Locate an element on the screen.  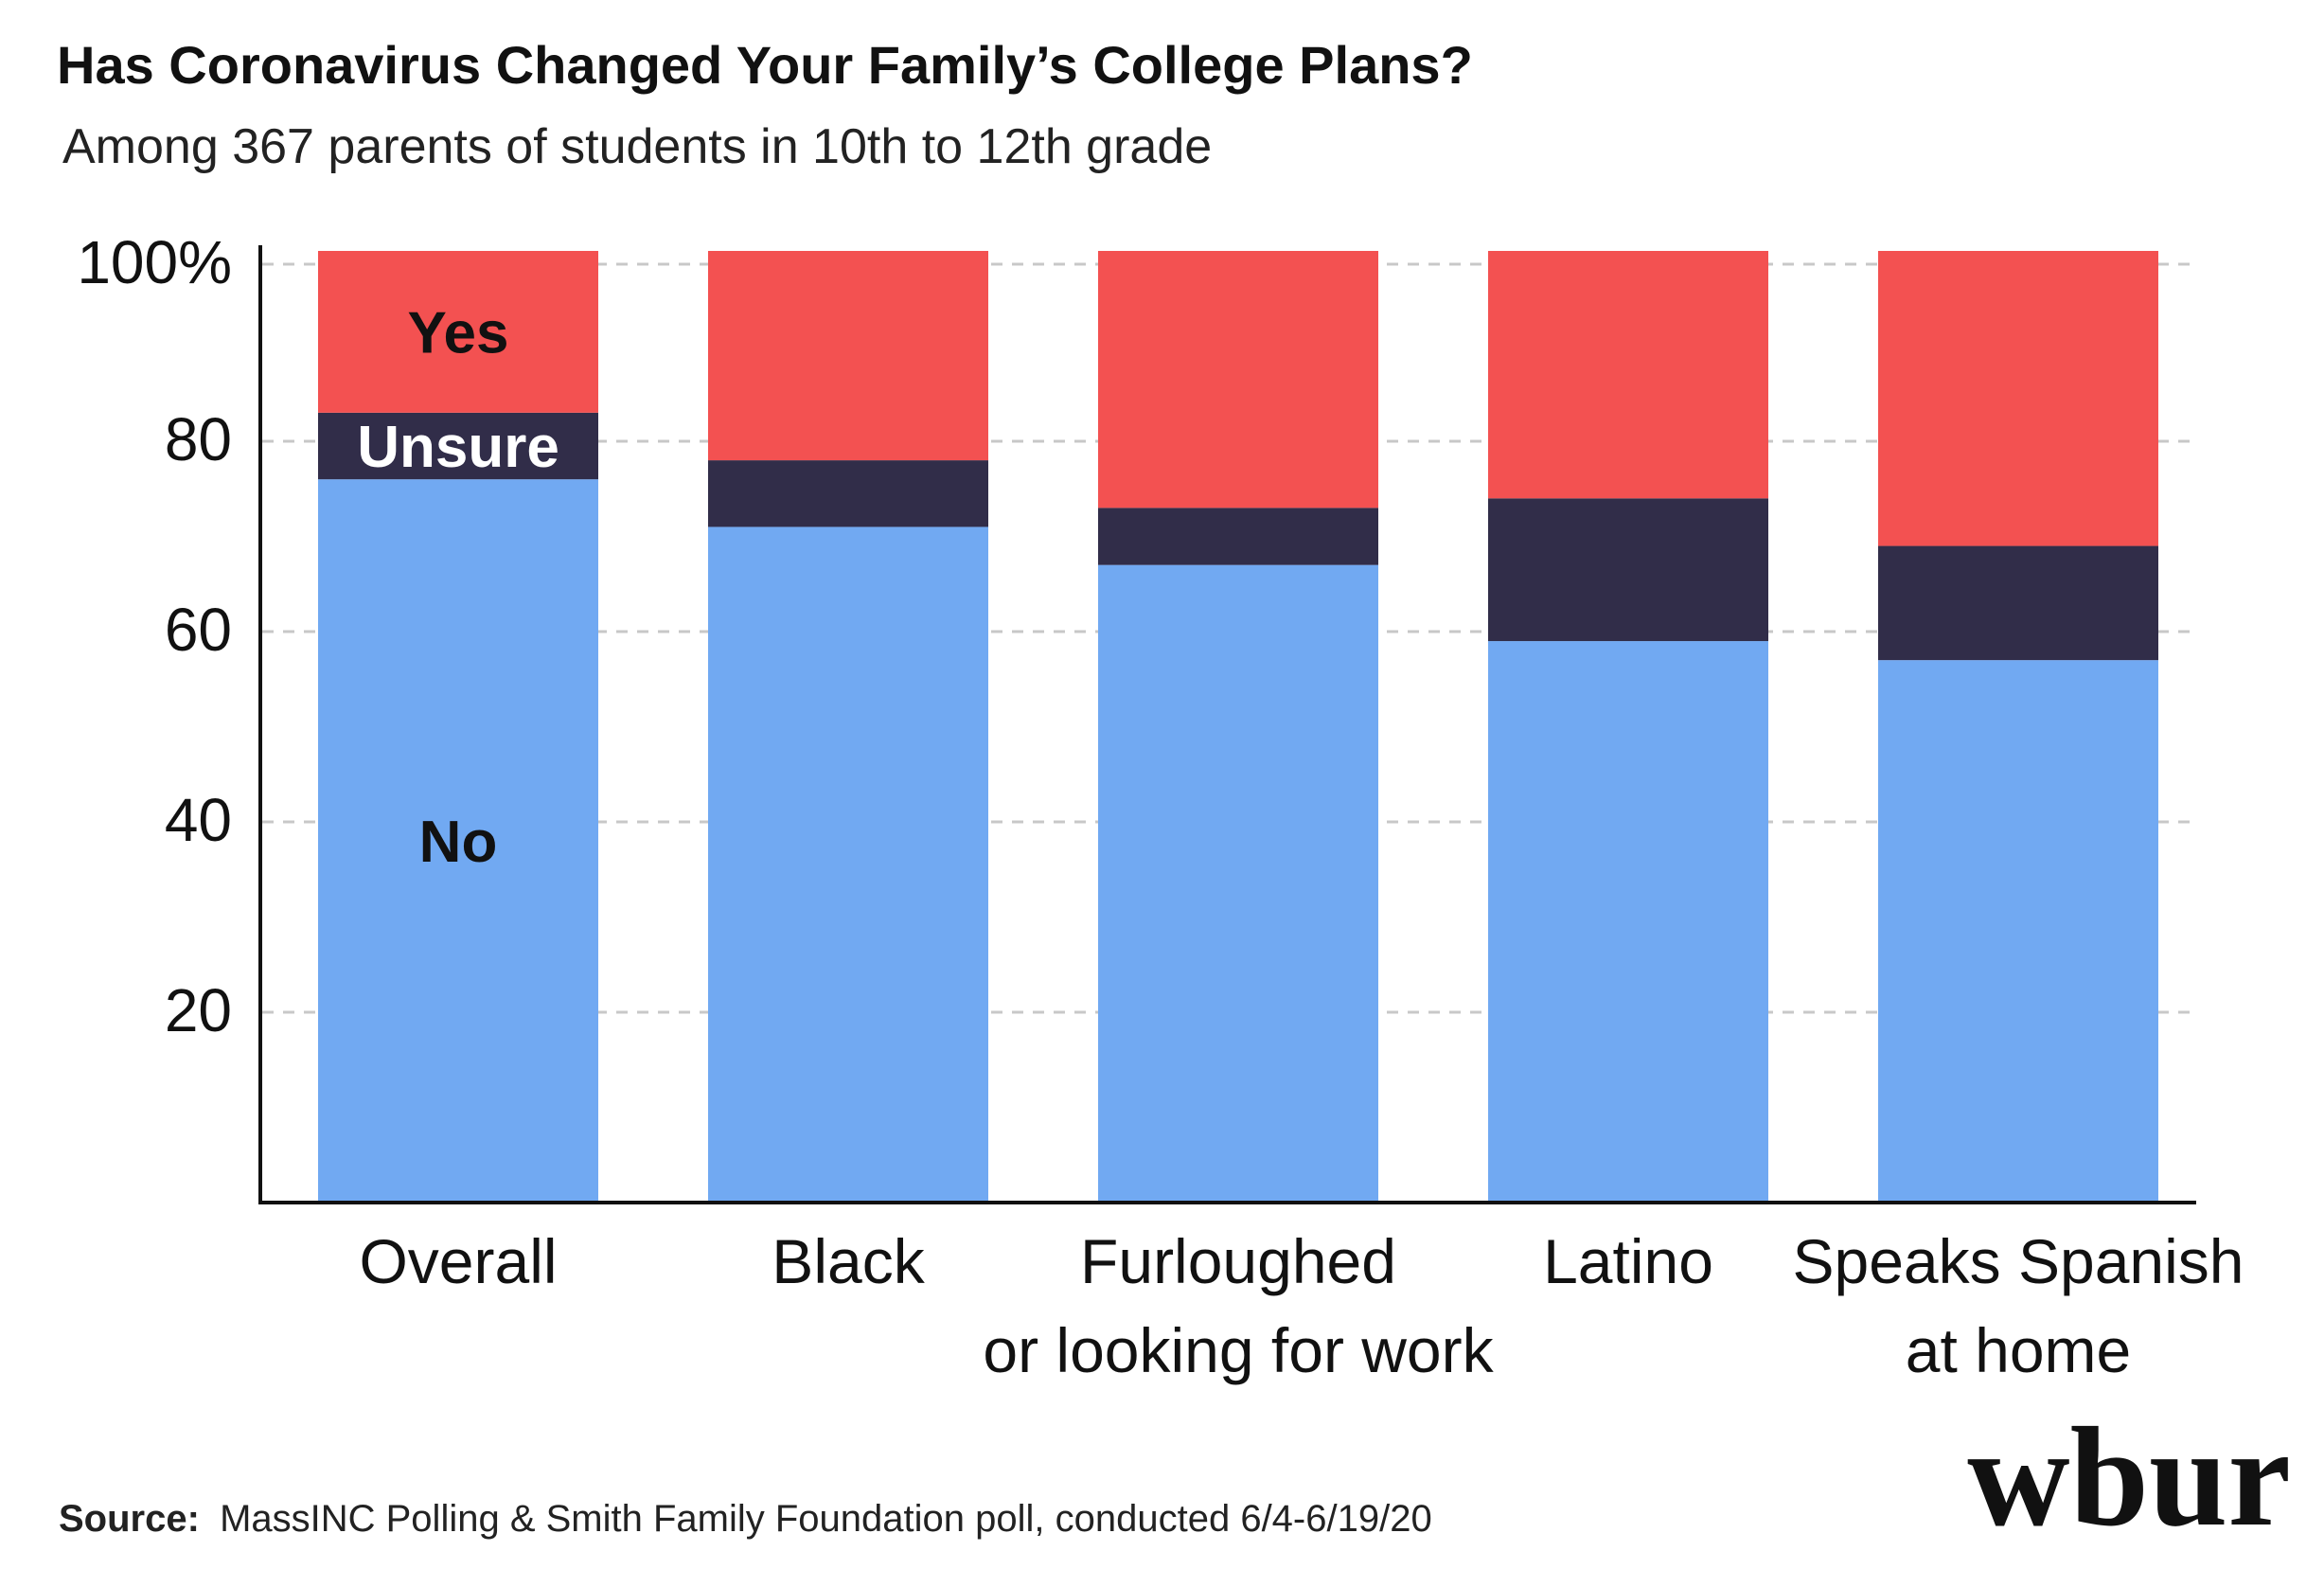
x-tick-label: Overall is located at coordinates (458, 1261).